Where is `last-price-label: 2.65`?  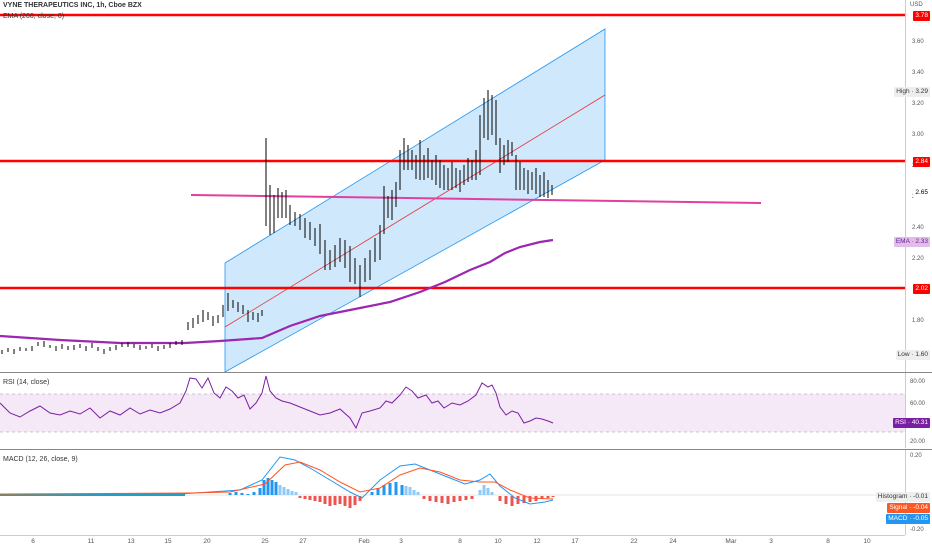 last-price-label: 2.65 is located at coordinates (921, 193).